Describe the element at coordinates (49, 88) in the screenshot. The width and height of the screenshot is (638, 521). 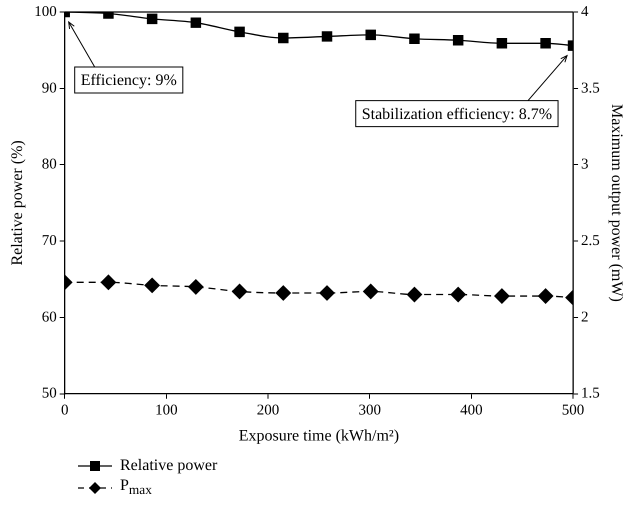
I see `y-tick-label: 90` at that location.